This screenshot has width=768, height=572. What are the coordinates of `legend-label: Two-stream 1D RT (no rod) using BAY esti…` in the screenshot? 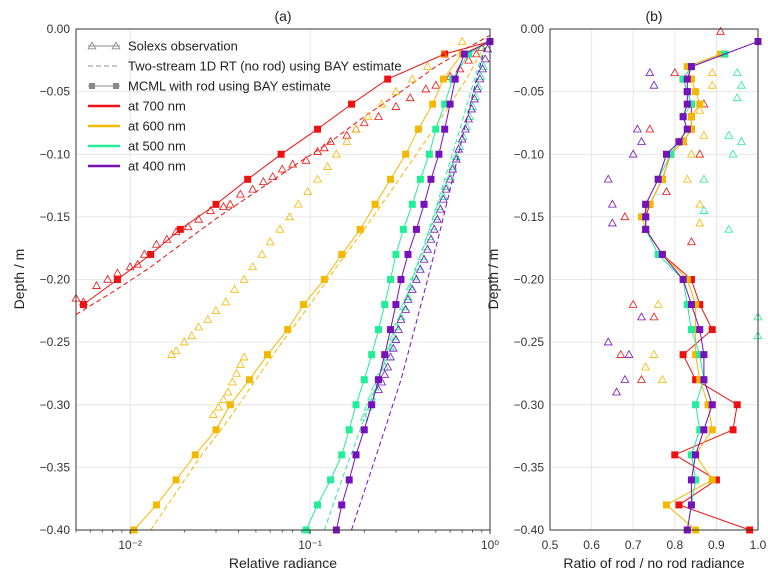 It's located at (265, 66).